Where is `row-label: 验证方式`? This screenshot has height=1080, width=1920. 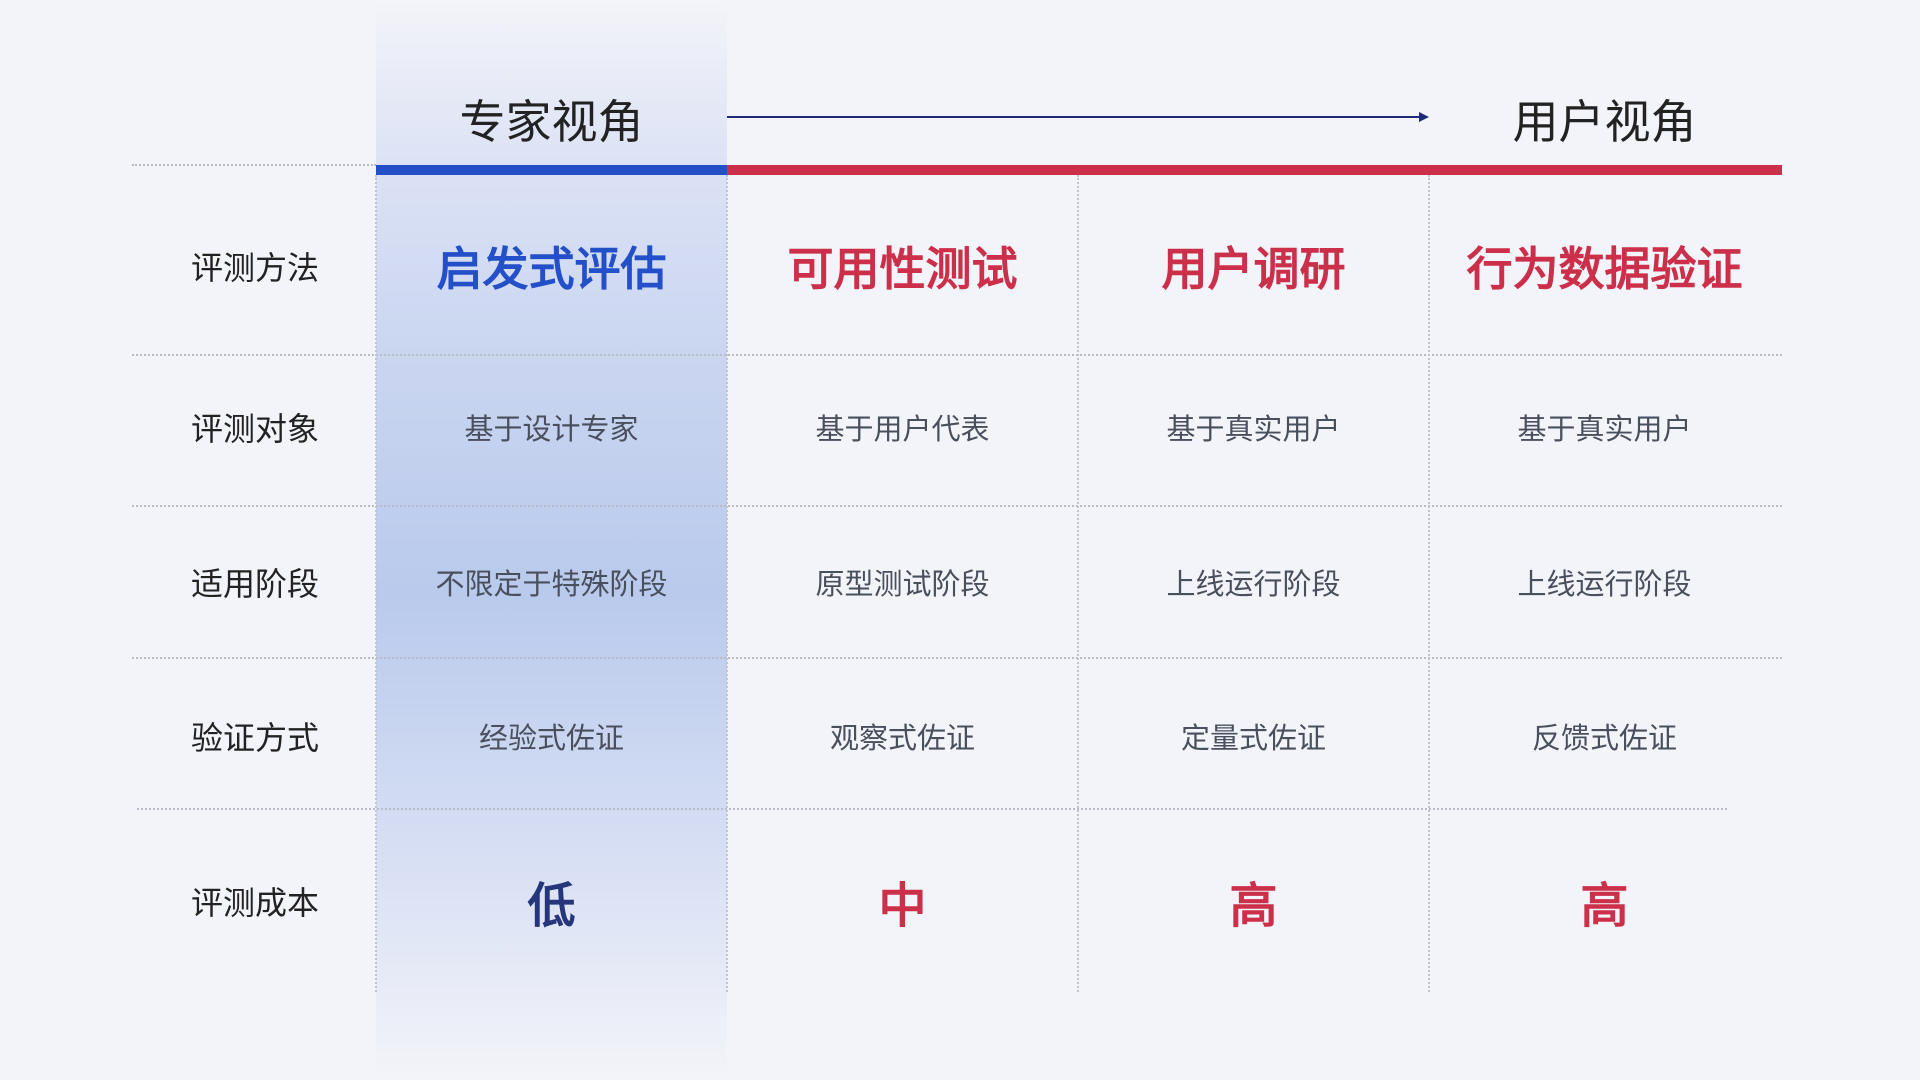
row-label: 验证方式 is located at coordinates (254, 738).